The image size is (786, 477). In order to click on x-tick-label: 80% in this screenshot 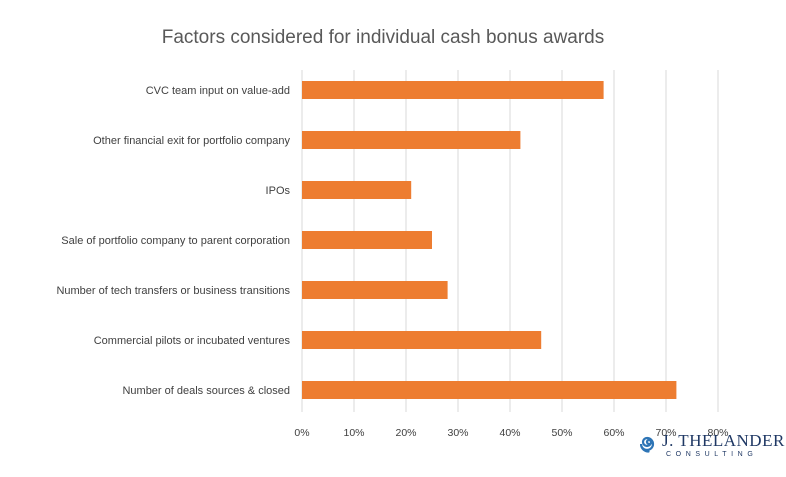, I will do `click(717, 433)`.